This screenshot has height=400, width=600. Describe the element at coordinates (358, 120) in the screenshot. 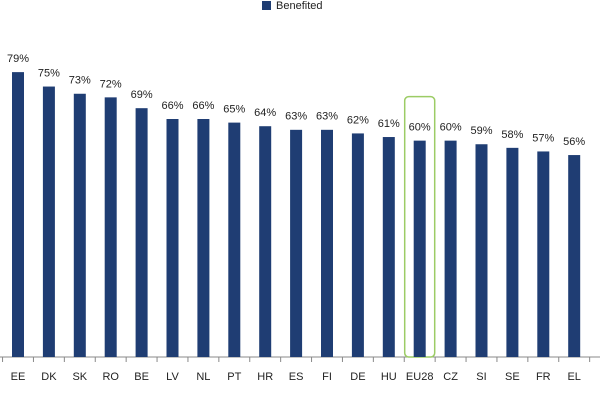

I see `value-label: 62%` at that location.